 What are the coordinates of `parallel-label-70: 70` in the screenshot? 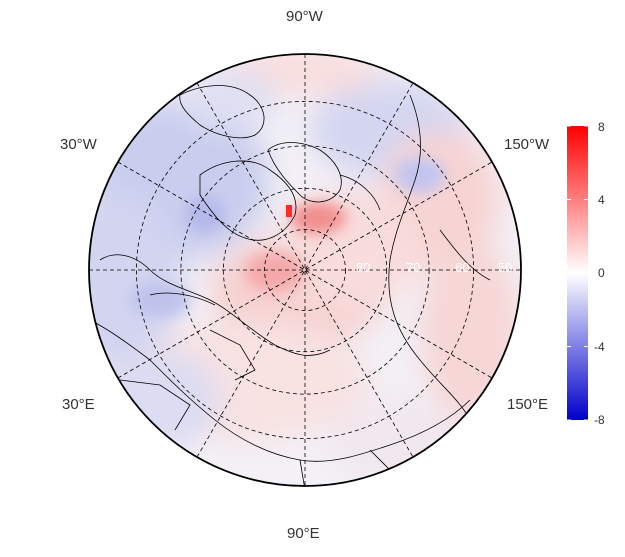 It's located at (413, 267).